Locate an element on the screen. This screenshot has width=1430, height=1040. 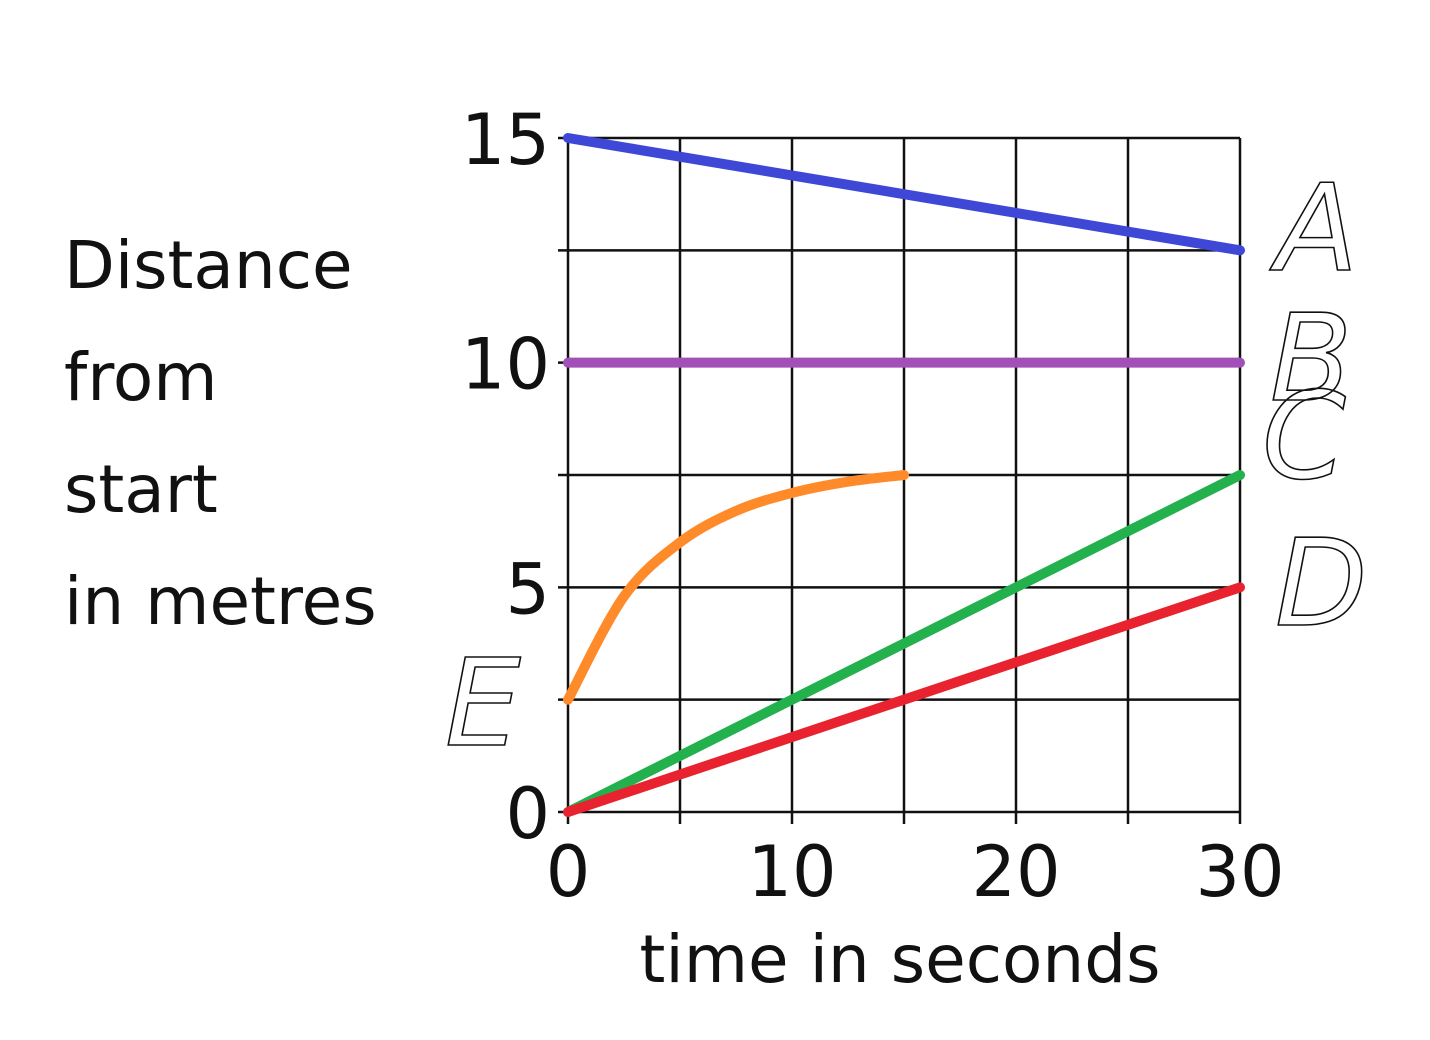
y-axis-label-line-4: in metres is located at coordinates (220, 601).